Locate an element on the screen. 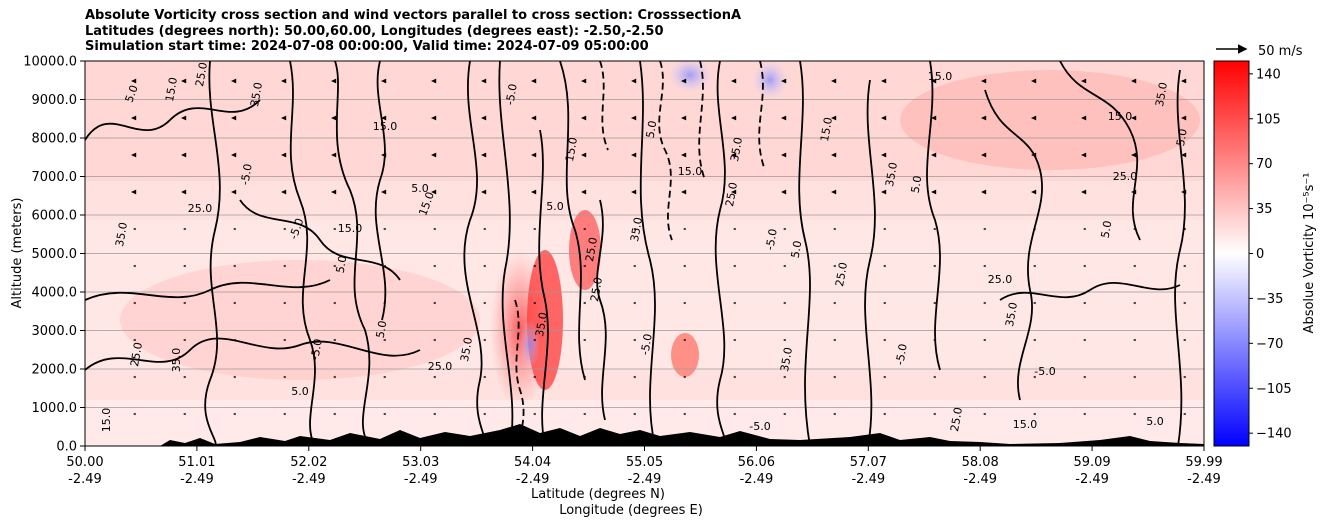  colorbar-tick-label: −140 is located at coordinates (1274, 434).